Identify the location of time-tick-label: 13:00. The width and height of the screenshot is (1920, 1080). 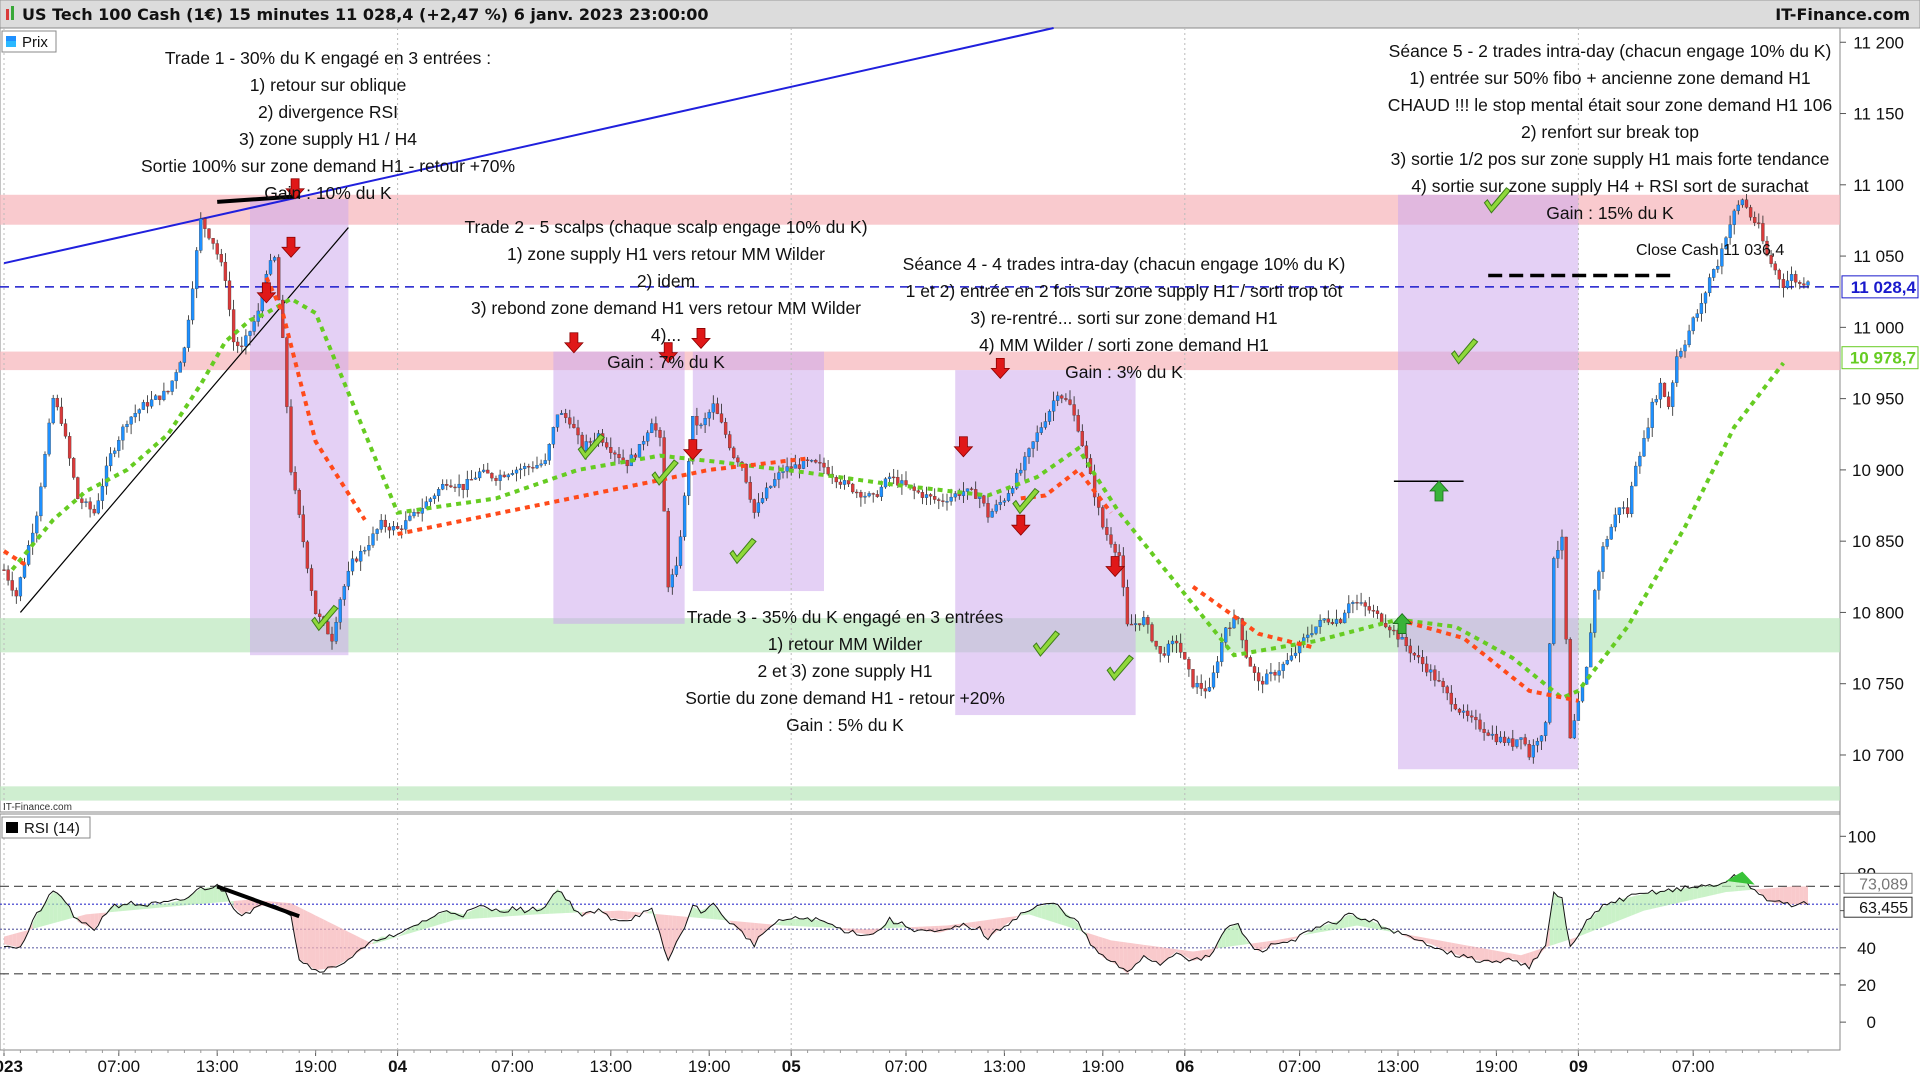
(1398, 1066).